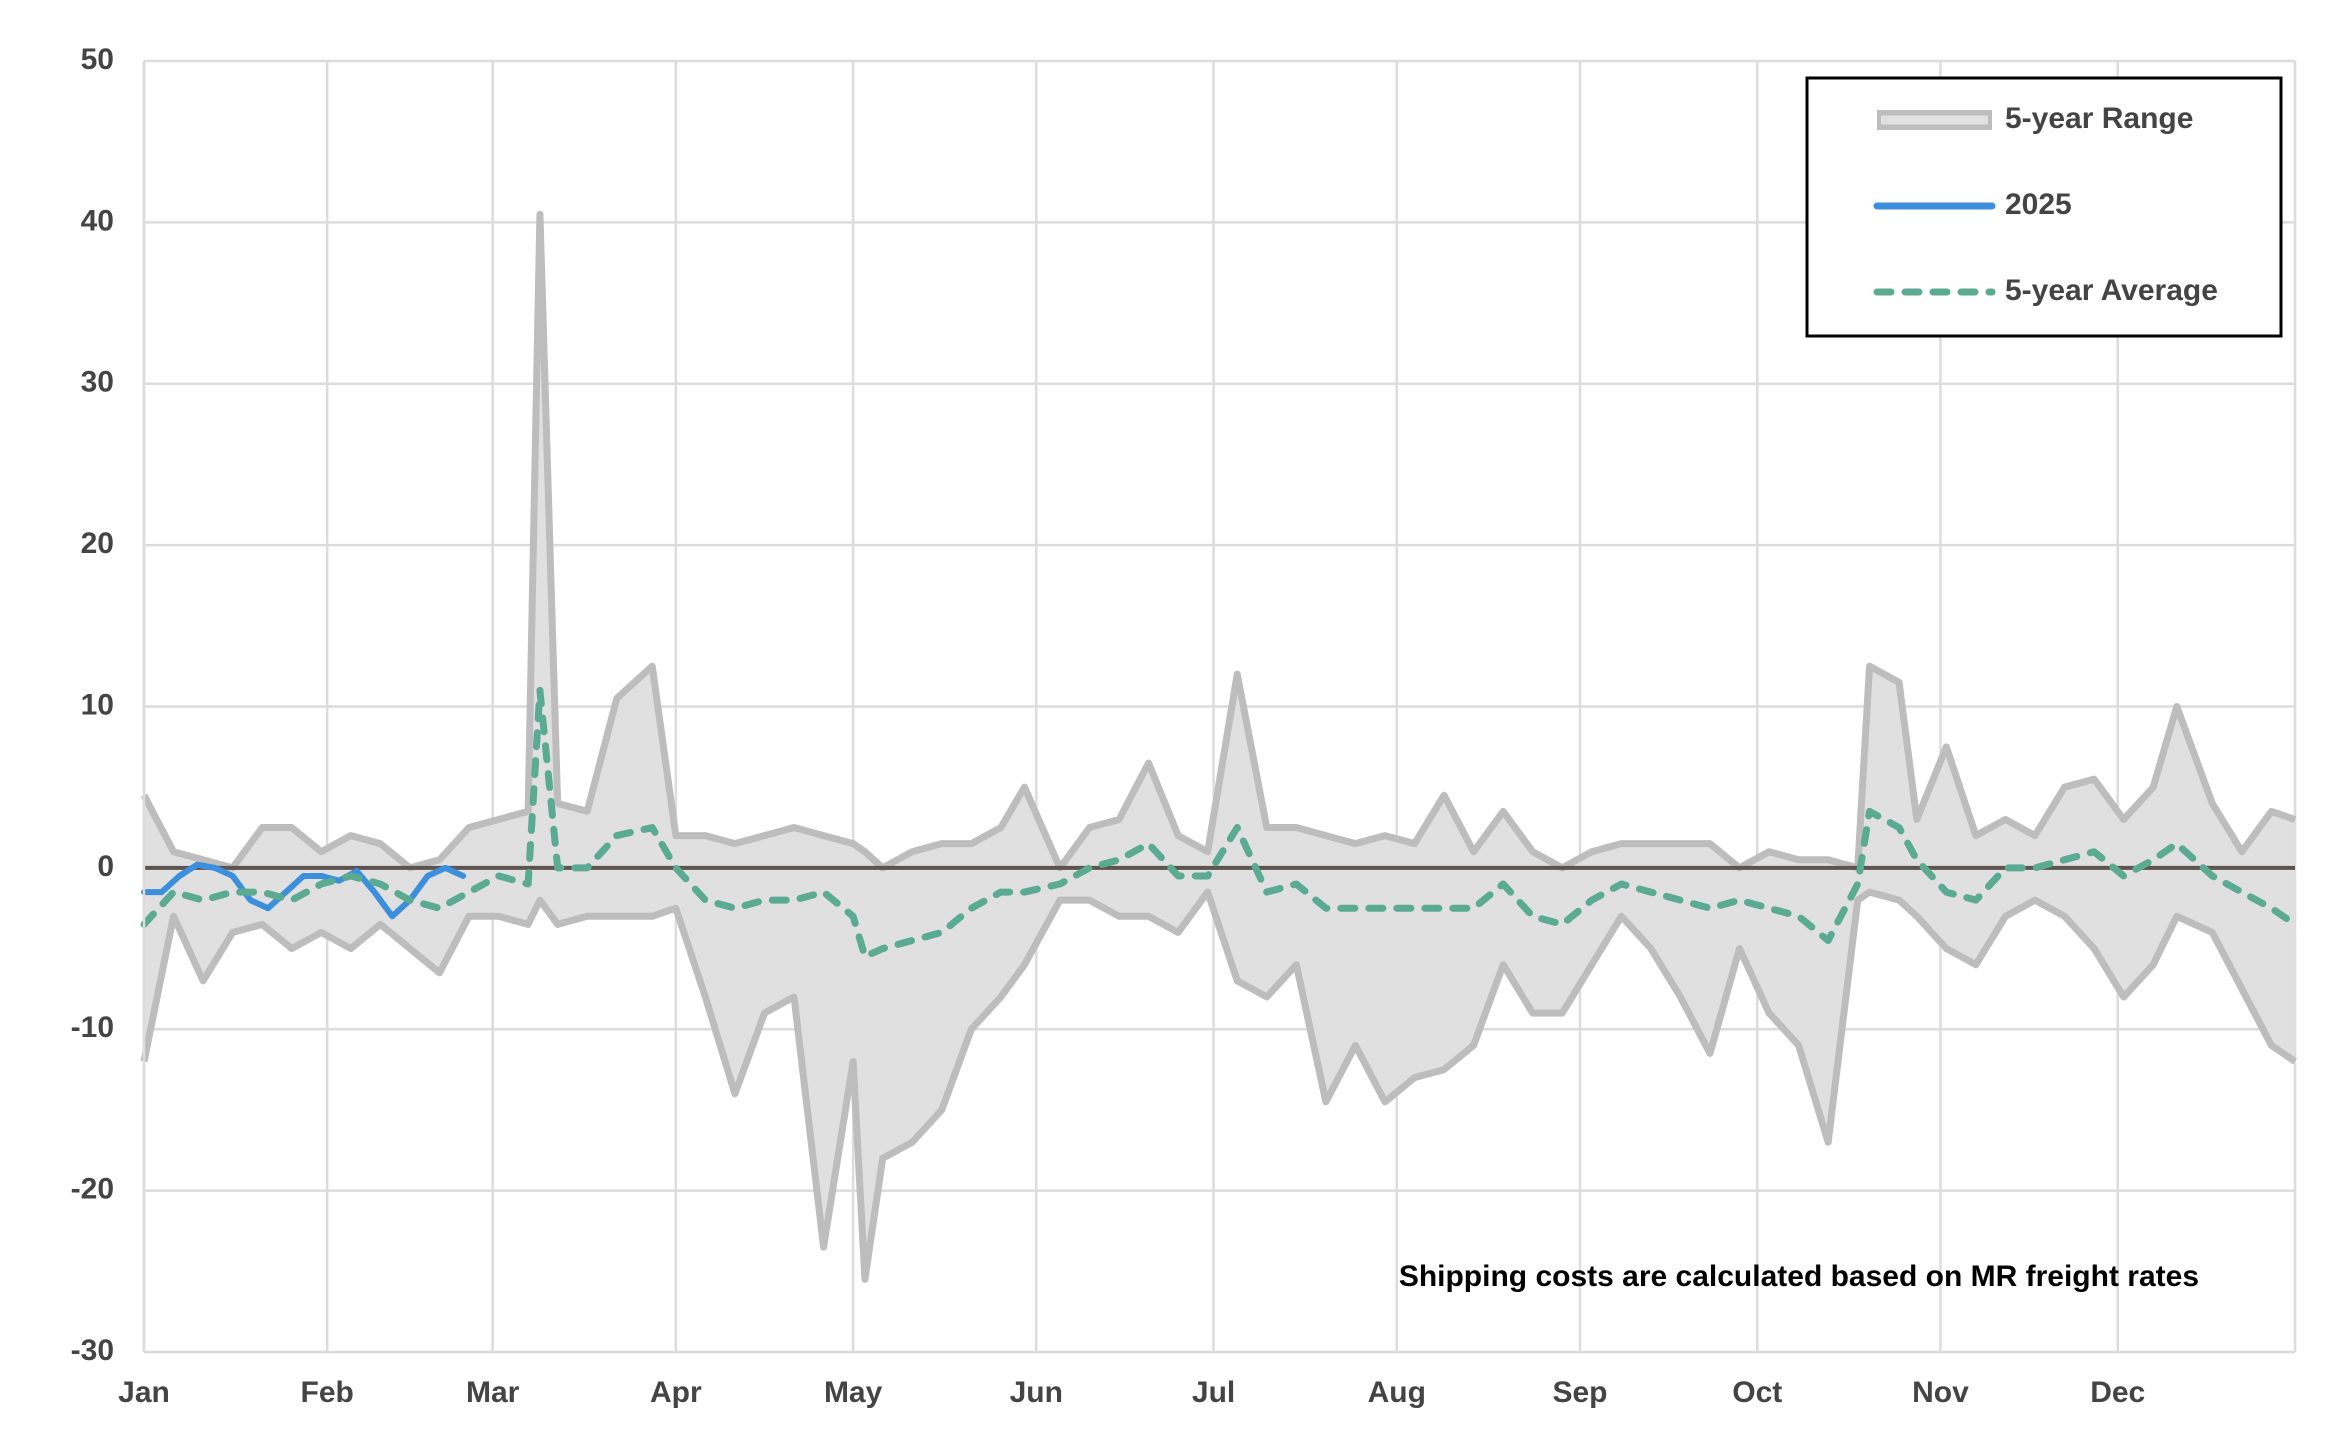  I want to click on x-tick-label: Sep, so click(1579, 1392).